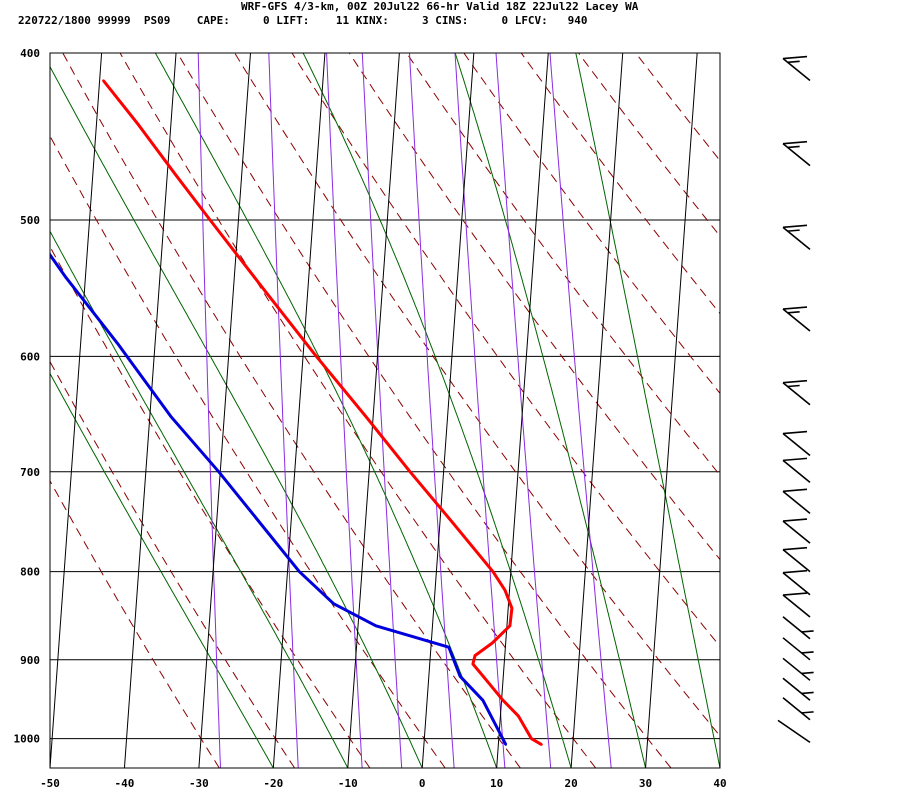 This screenshot has width=900, height=800. What do you see at coordinates (30, 220) in the screenshot?
I see `pressure-tick-label: 500` at bounding box center [30, 220].